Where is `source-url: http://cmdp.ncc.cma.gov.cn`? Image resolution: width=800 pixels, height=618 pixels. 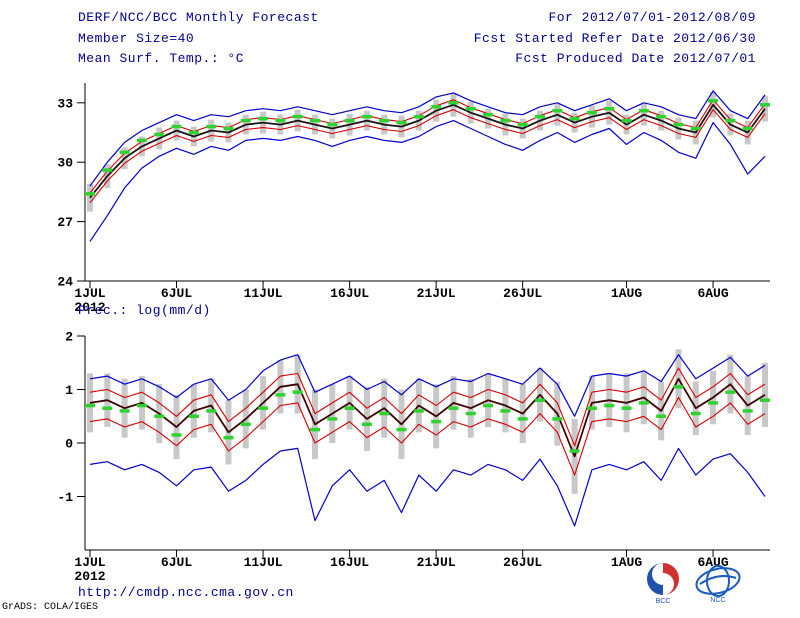 source-url: http://cmdp.ncc.cma.gov.cn is located at coordinates (186, 592).